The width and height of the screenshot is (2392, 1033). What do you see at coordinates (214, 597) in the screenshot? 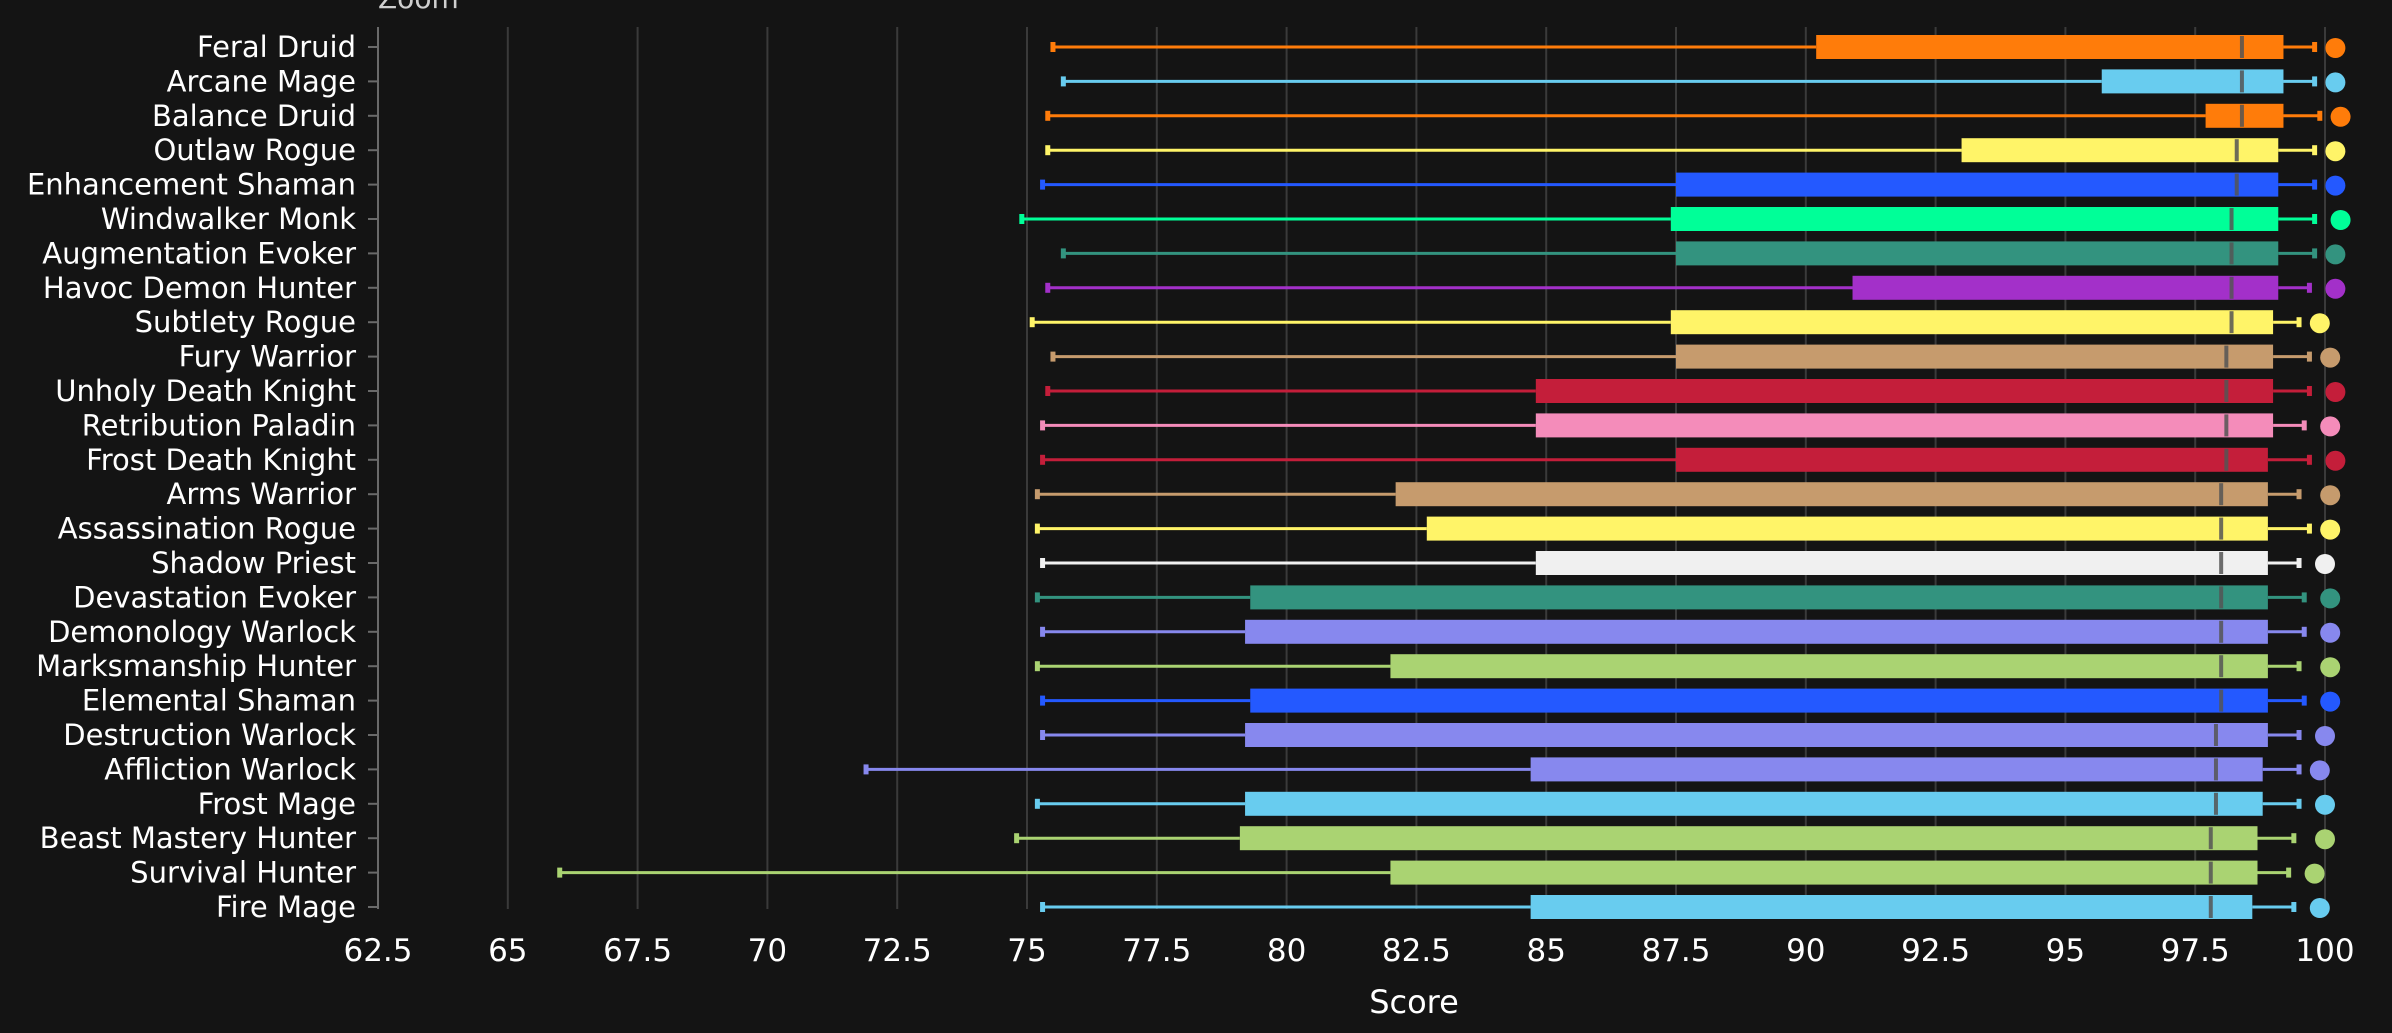
I see `spec-label: Devastation Evoker` at bounding box center [214, 597].